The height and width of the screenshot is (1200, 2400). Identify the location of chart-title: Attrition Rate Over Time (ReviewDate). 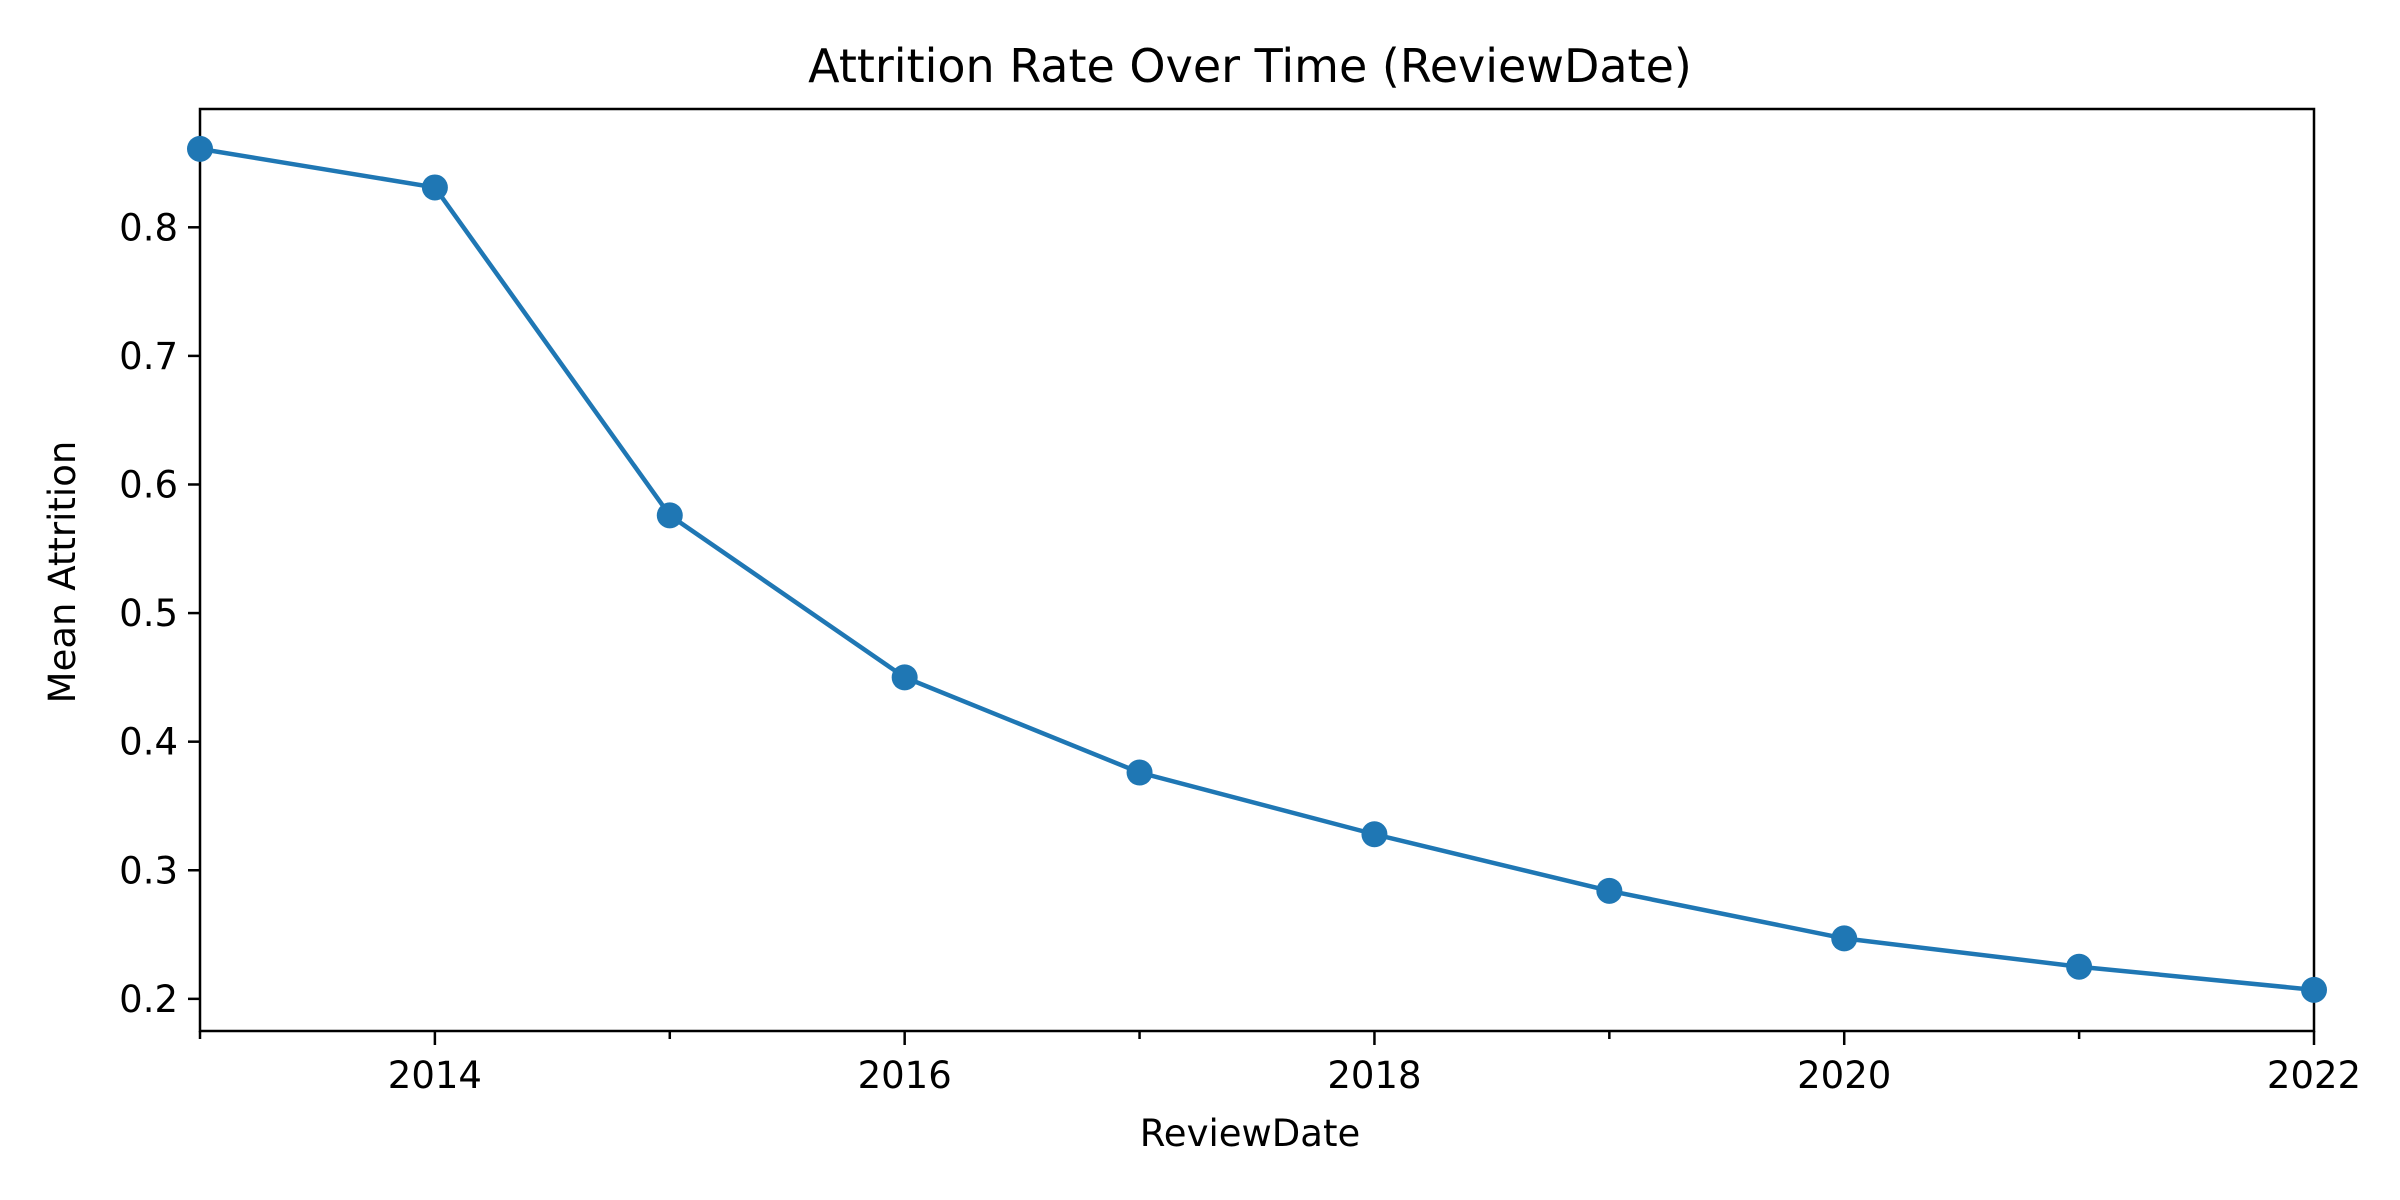
(1250, 66).